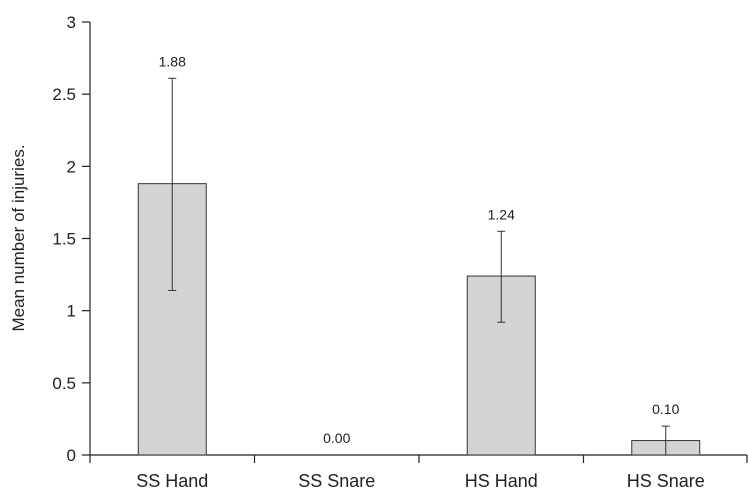 This screenshot has width=748, height=493. Describe the element at coordinates (666, 481) in the screenshot. I see `x-category-label: HS Snare` at that location.